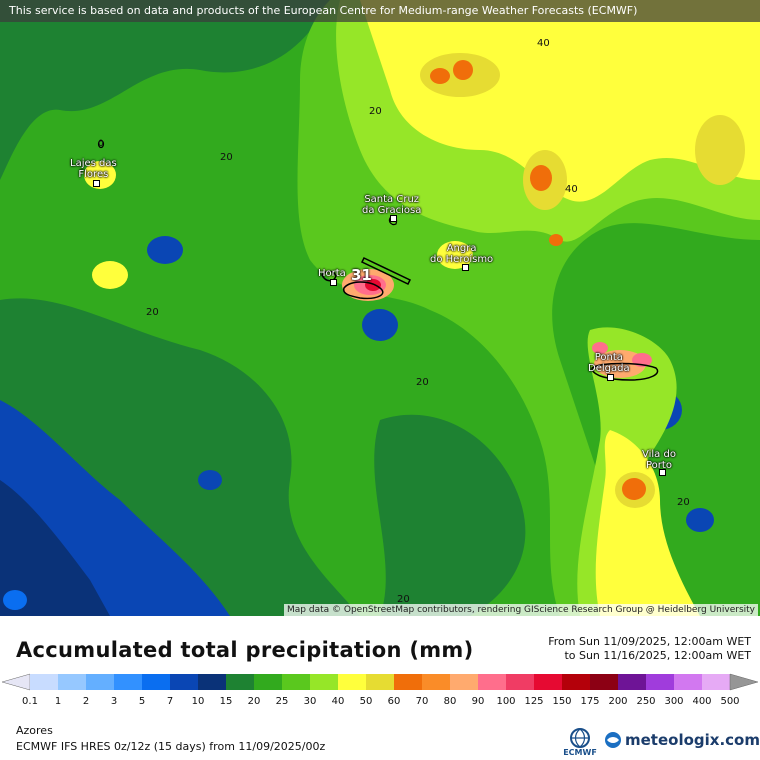 The width and height of the screenshot is (760, 760). Describe the element at coordinates (465, 267) in the screenshot. I see `city-marker-angra-do-heroismo` at that location.